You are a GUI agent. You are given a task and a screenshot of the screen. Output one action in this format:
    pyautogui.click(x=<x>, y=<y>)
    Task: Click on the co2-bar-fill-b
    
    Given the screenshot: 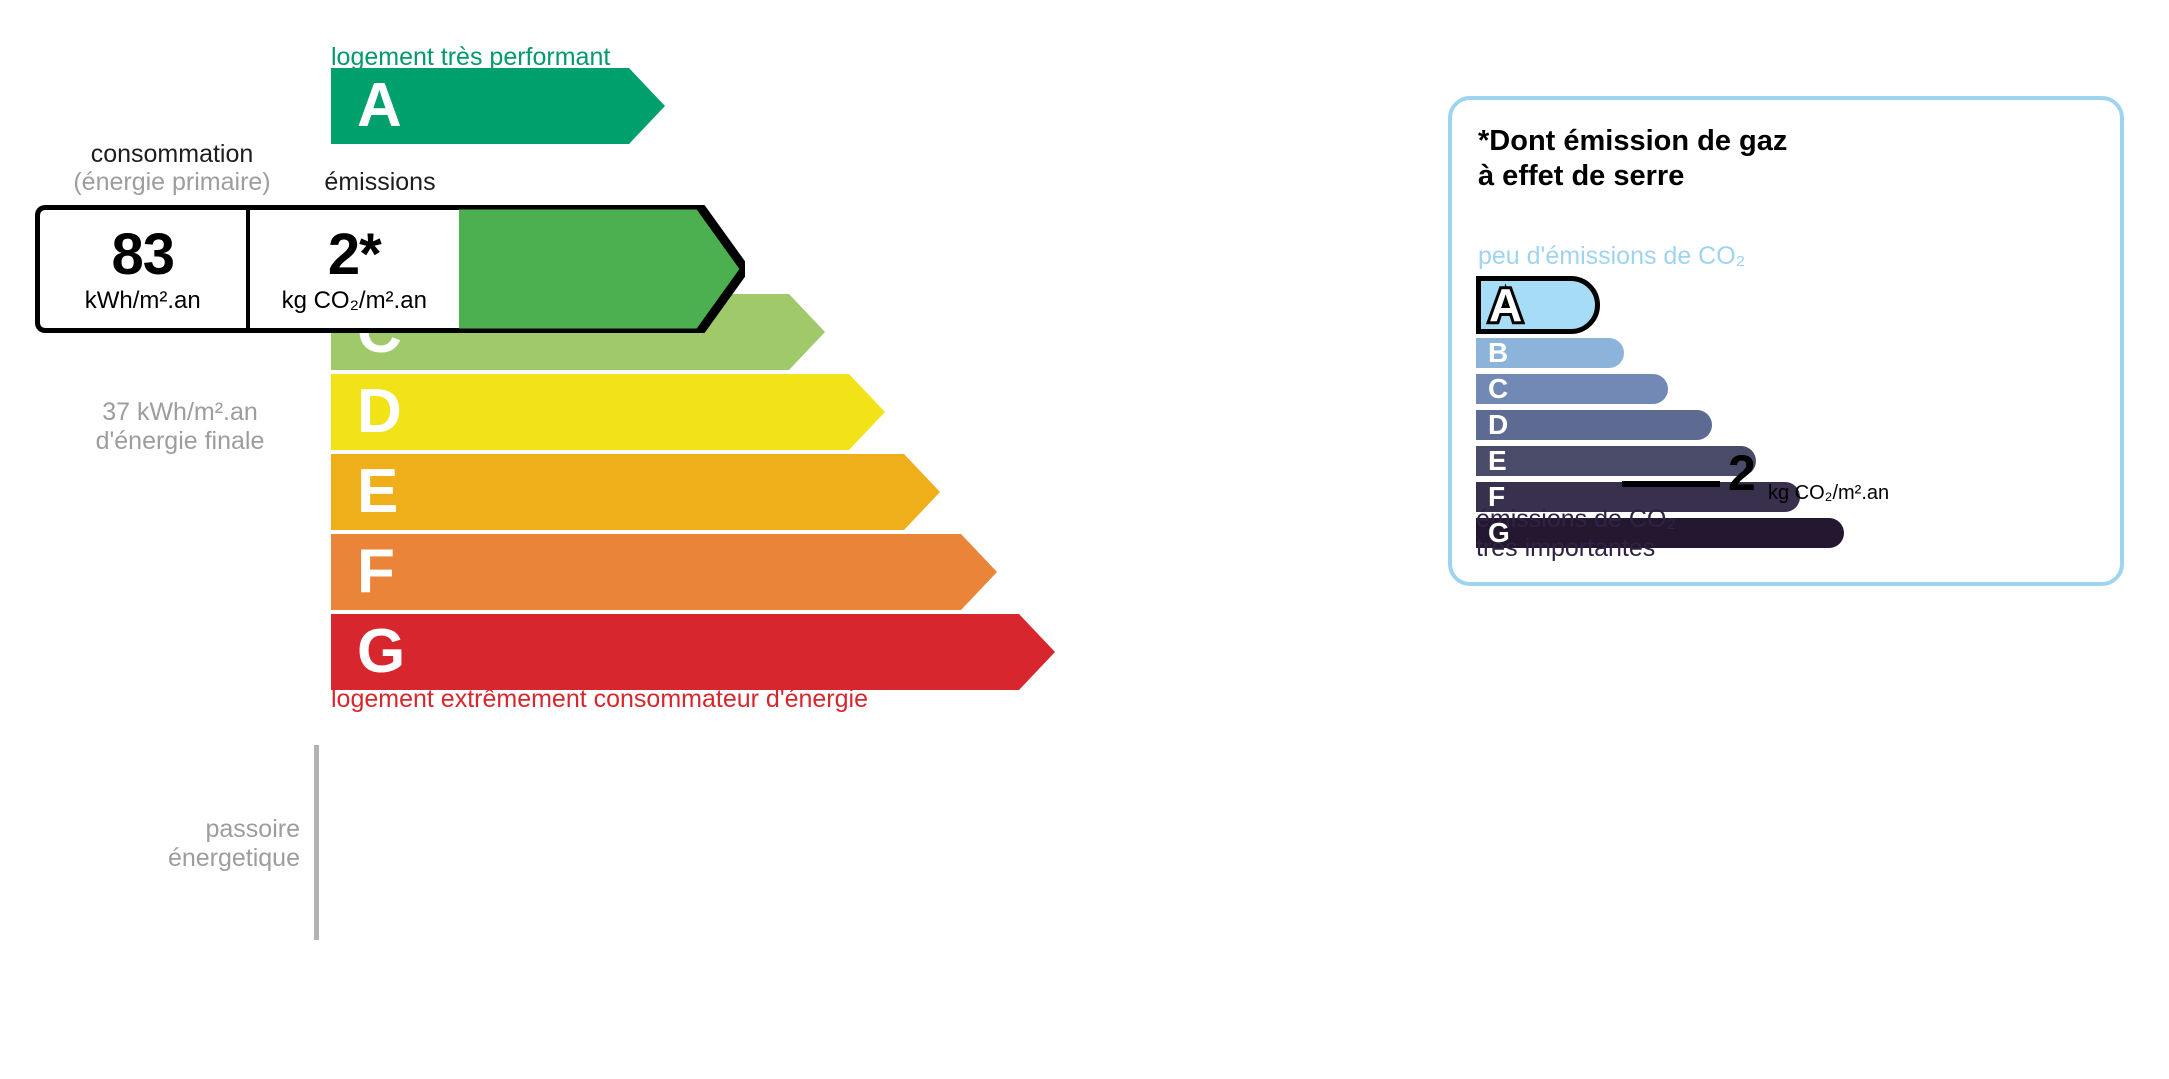 What is the action you would take?
    pyautogui.click(x=1550, y=353)
    